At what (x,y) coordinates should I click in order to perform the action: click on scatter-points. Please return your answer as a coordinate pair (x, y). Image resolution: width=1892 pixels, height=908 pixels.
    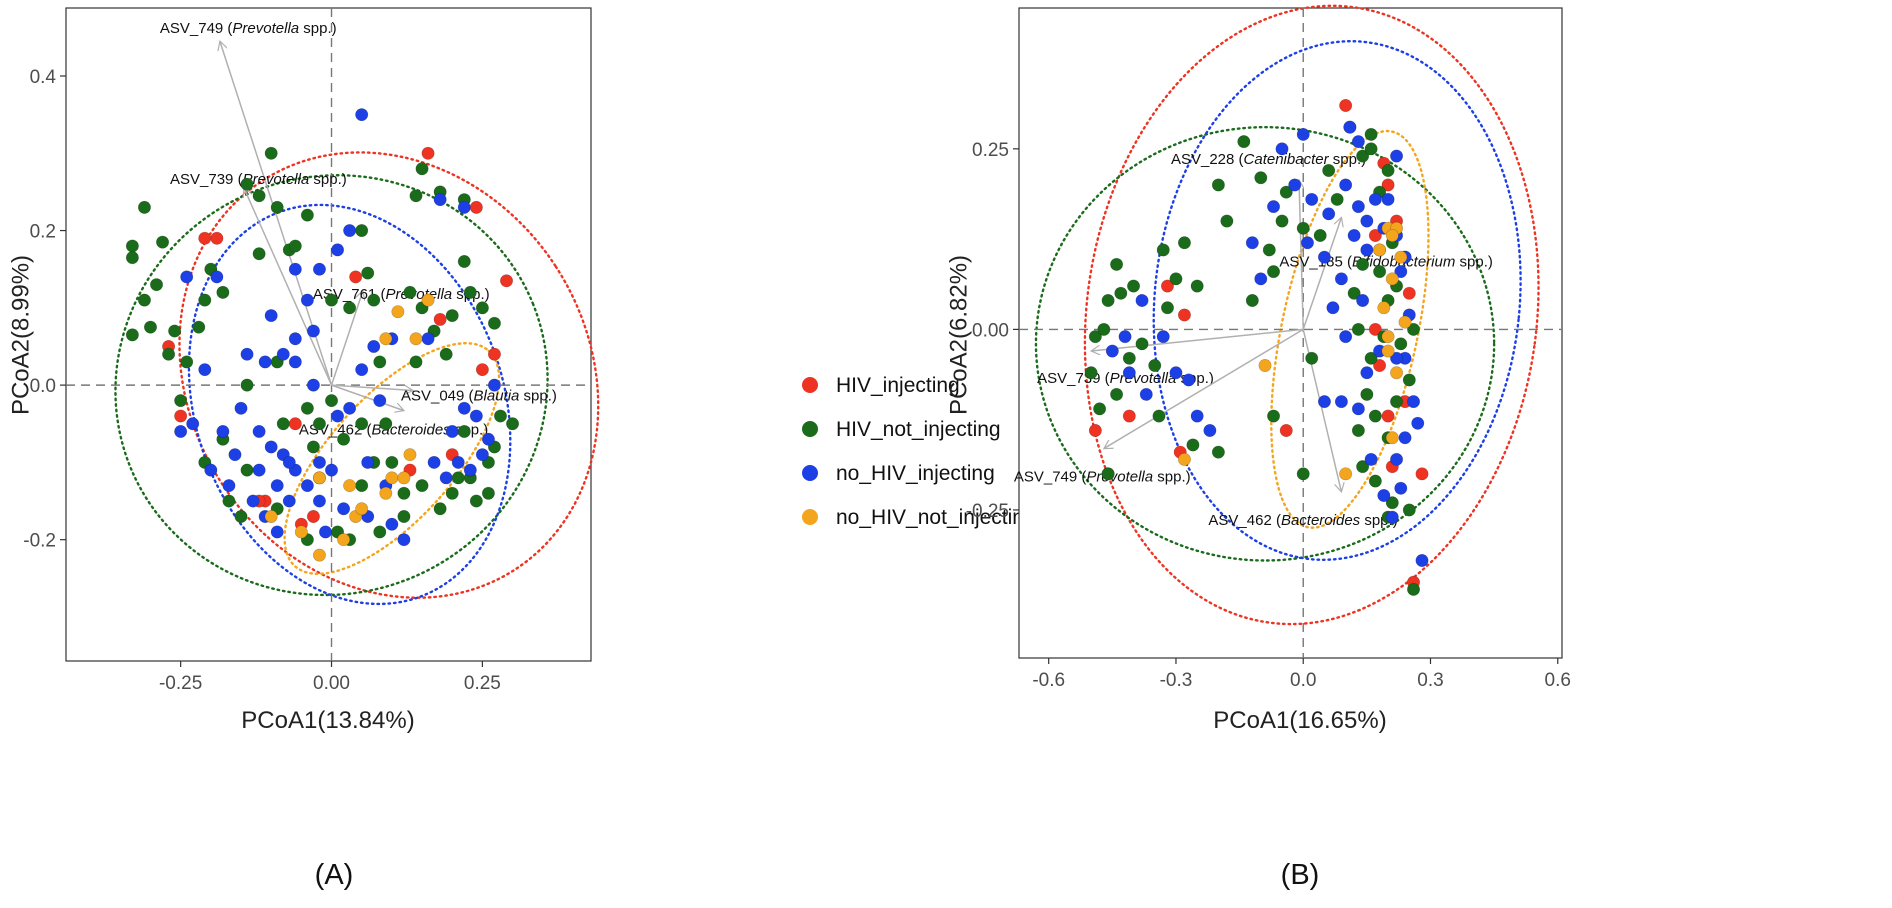
    Looking at the image, I should click on (322, 335).